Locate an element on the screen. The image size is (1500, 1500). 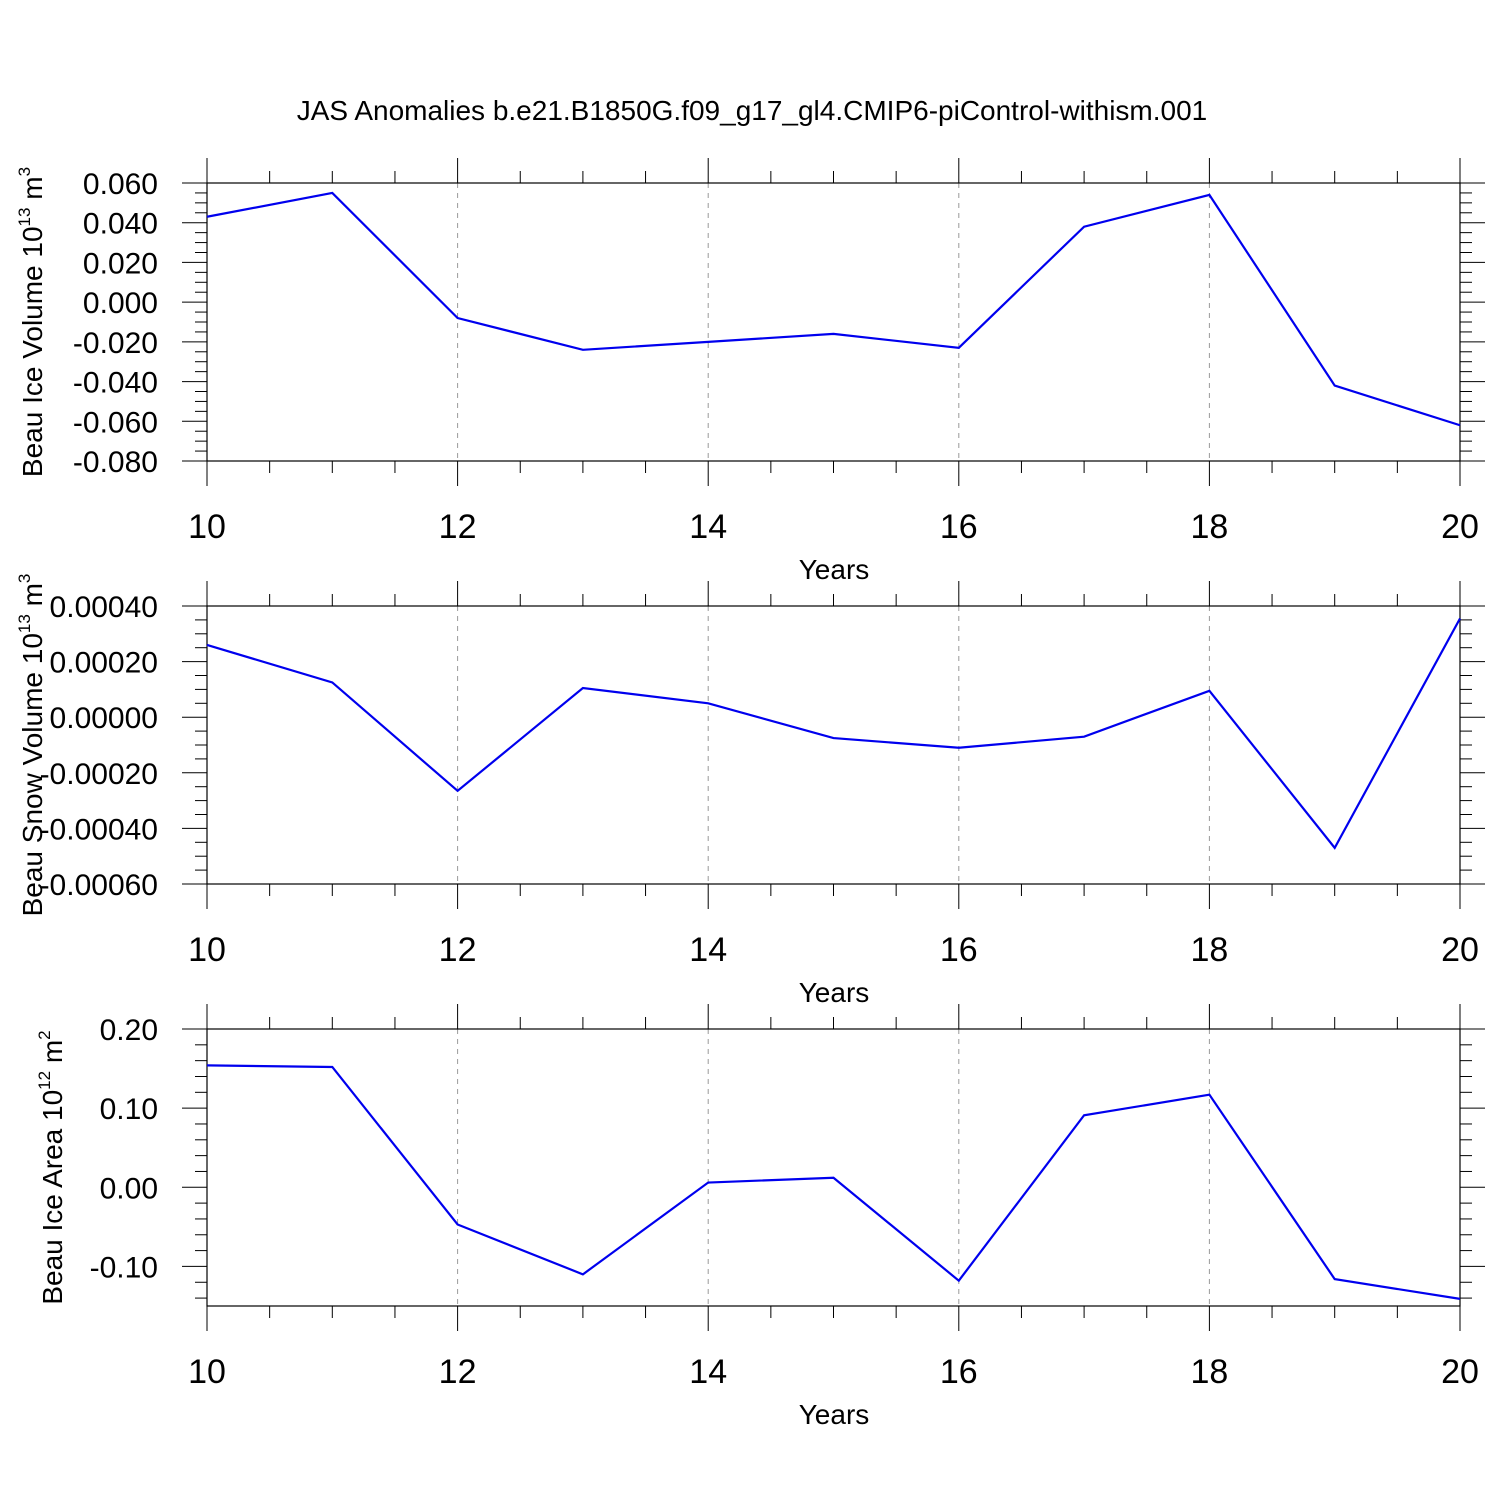
y-tick-label: 0.040 is located at coordinates (120, 224).